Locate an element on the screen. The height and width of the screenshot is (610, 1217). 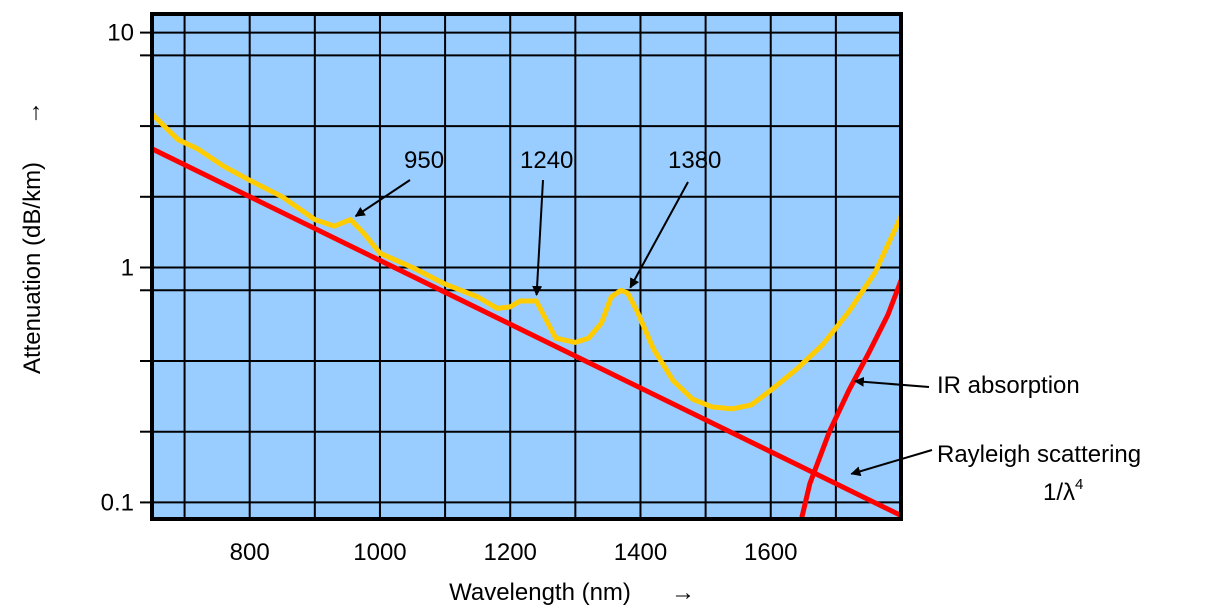
x-axis-title: Wavelength (nm) is located at coordinates (540, 592).